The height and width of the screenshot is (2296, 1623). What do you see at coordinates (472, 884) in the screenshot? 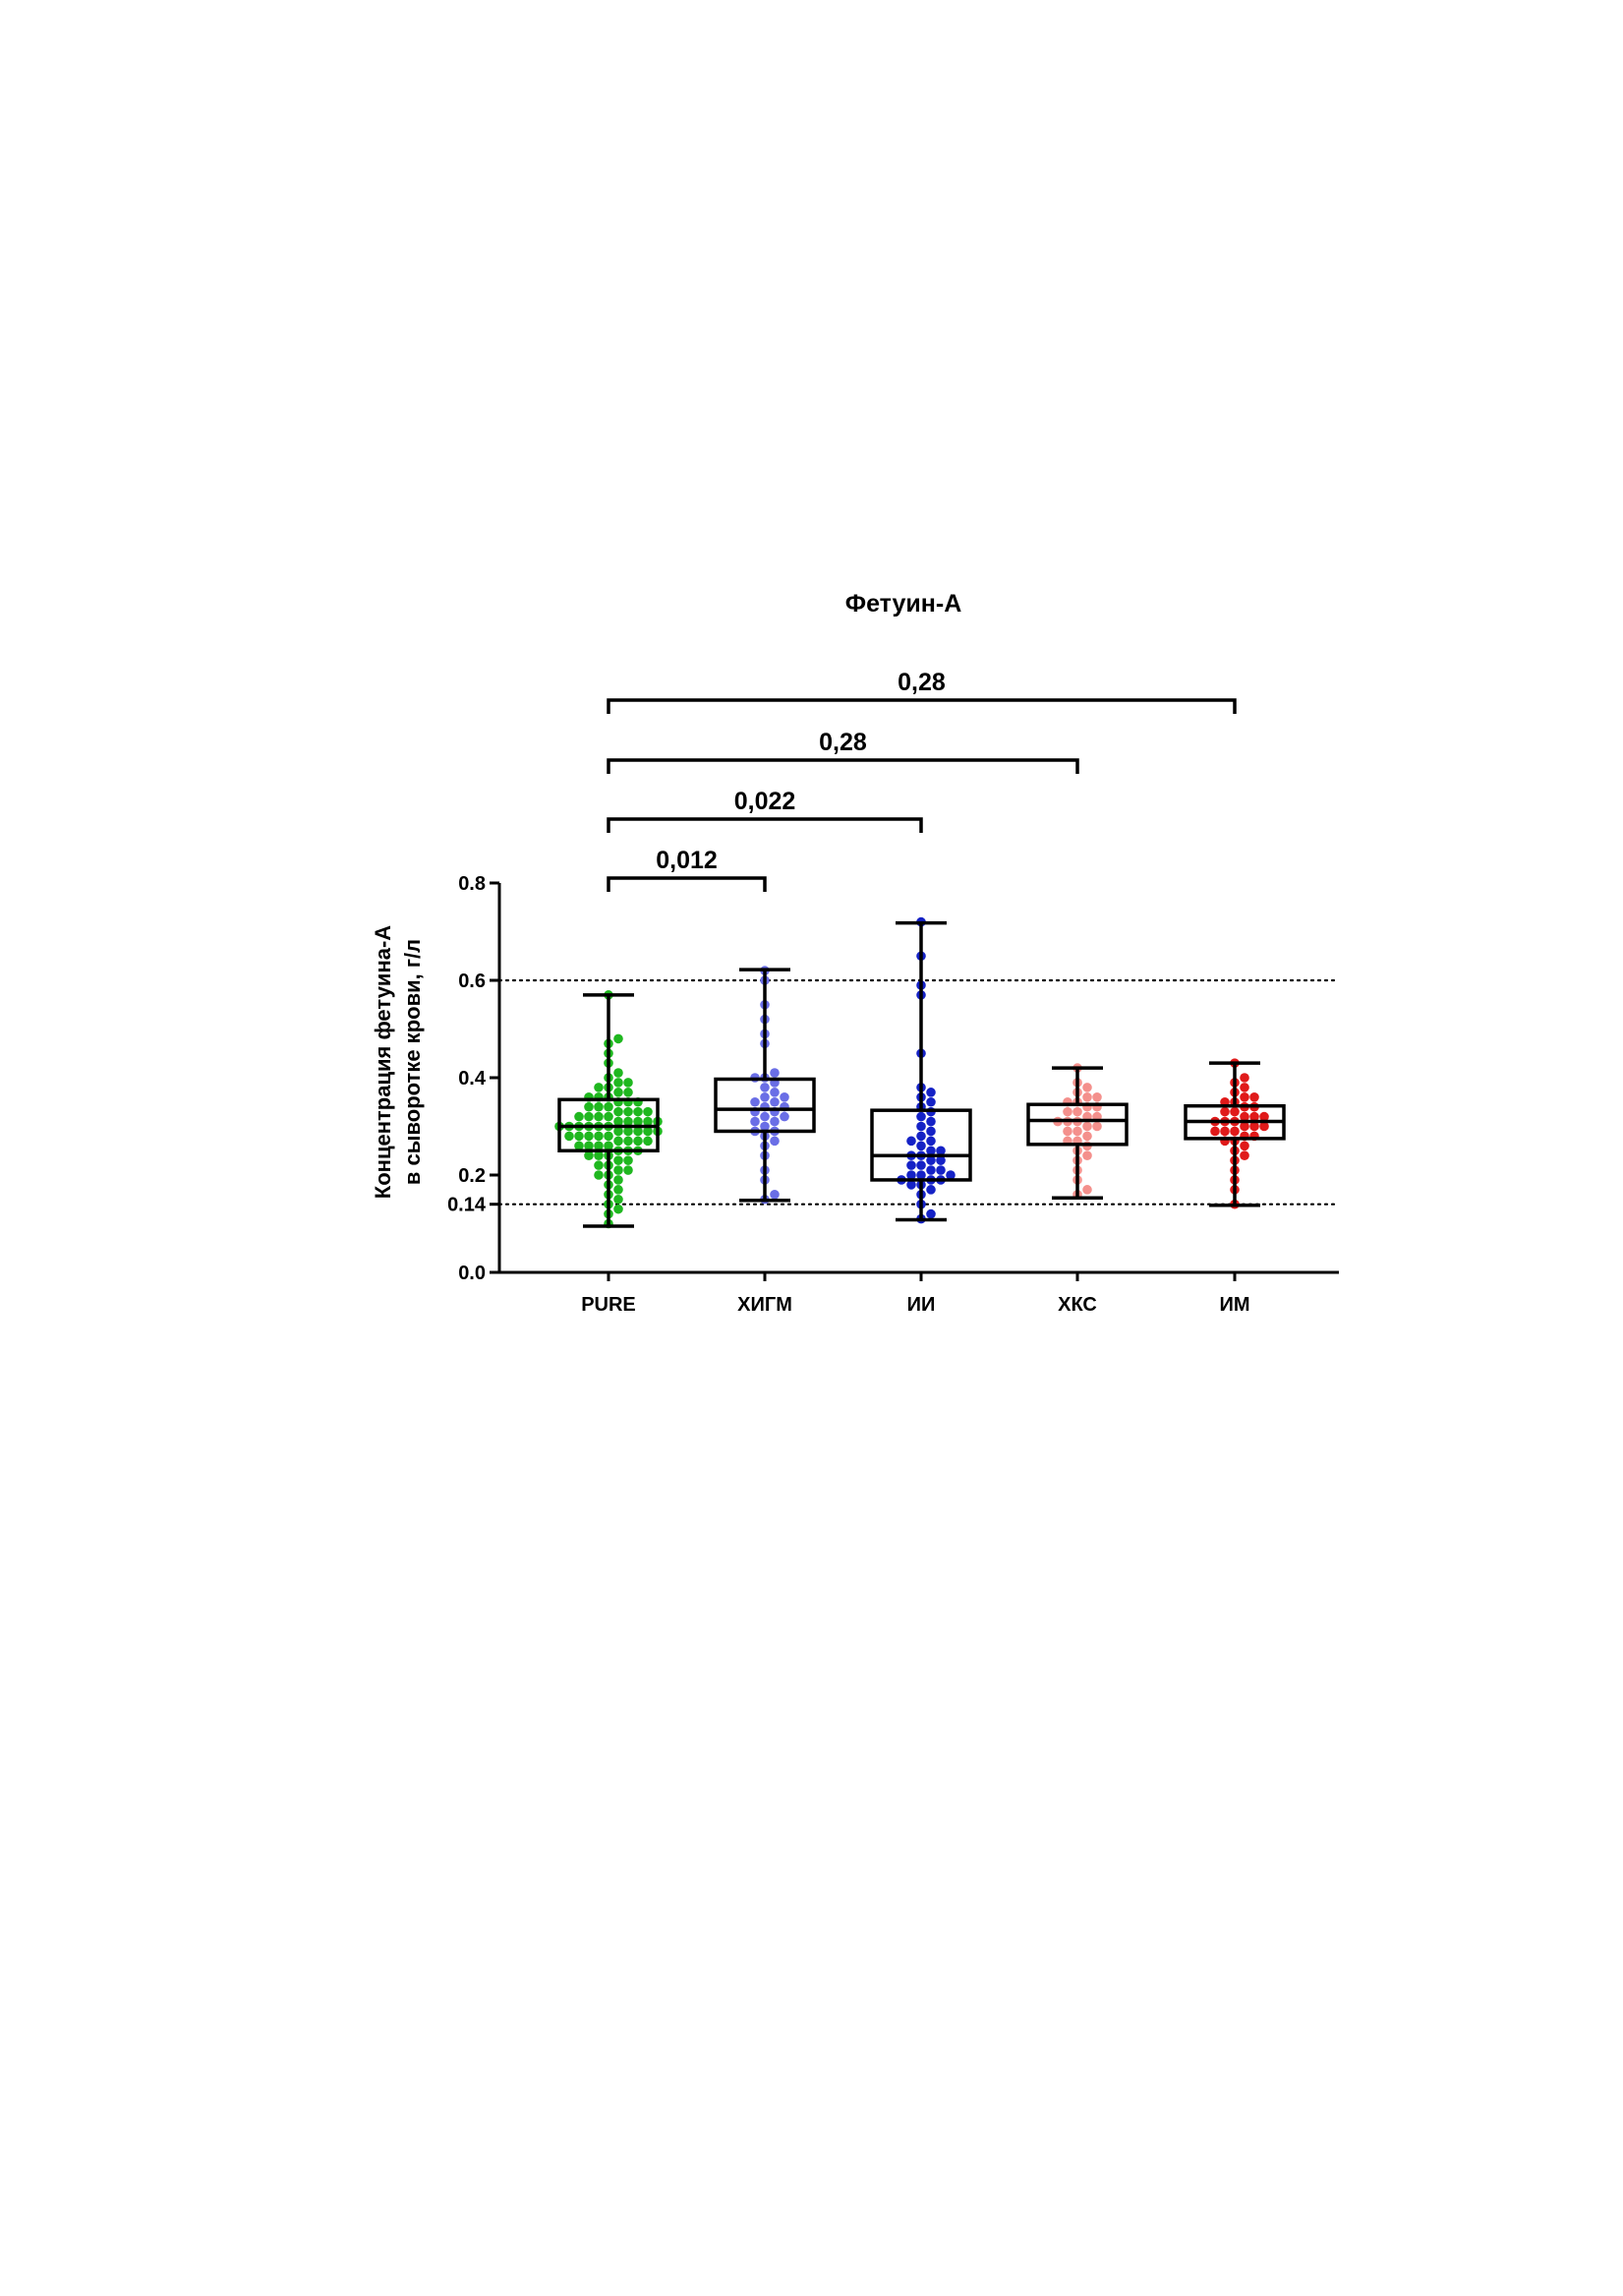
I see `y-tick-label: 0.8` at bounding box center [472, 884].